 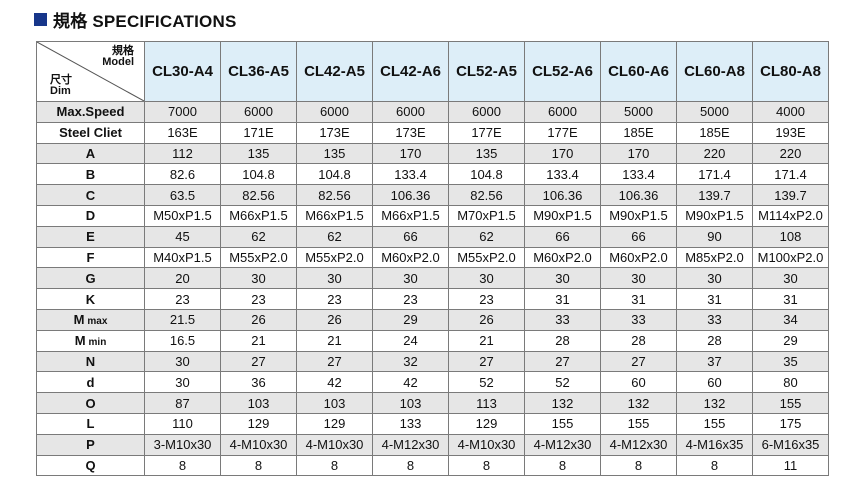 What do you see at coordinates (432, 423) in the screenshot?
I see `table-row: L 110 129 129 133 129 155 155 155 175` at bounding box center [432, 423].